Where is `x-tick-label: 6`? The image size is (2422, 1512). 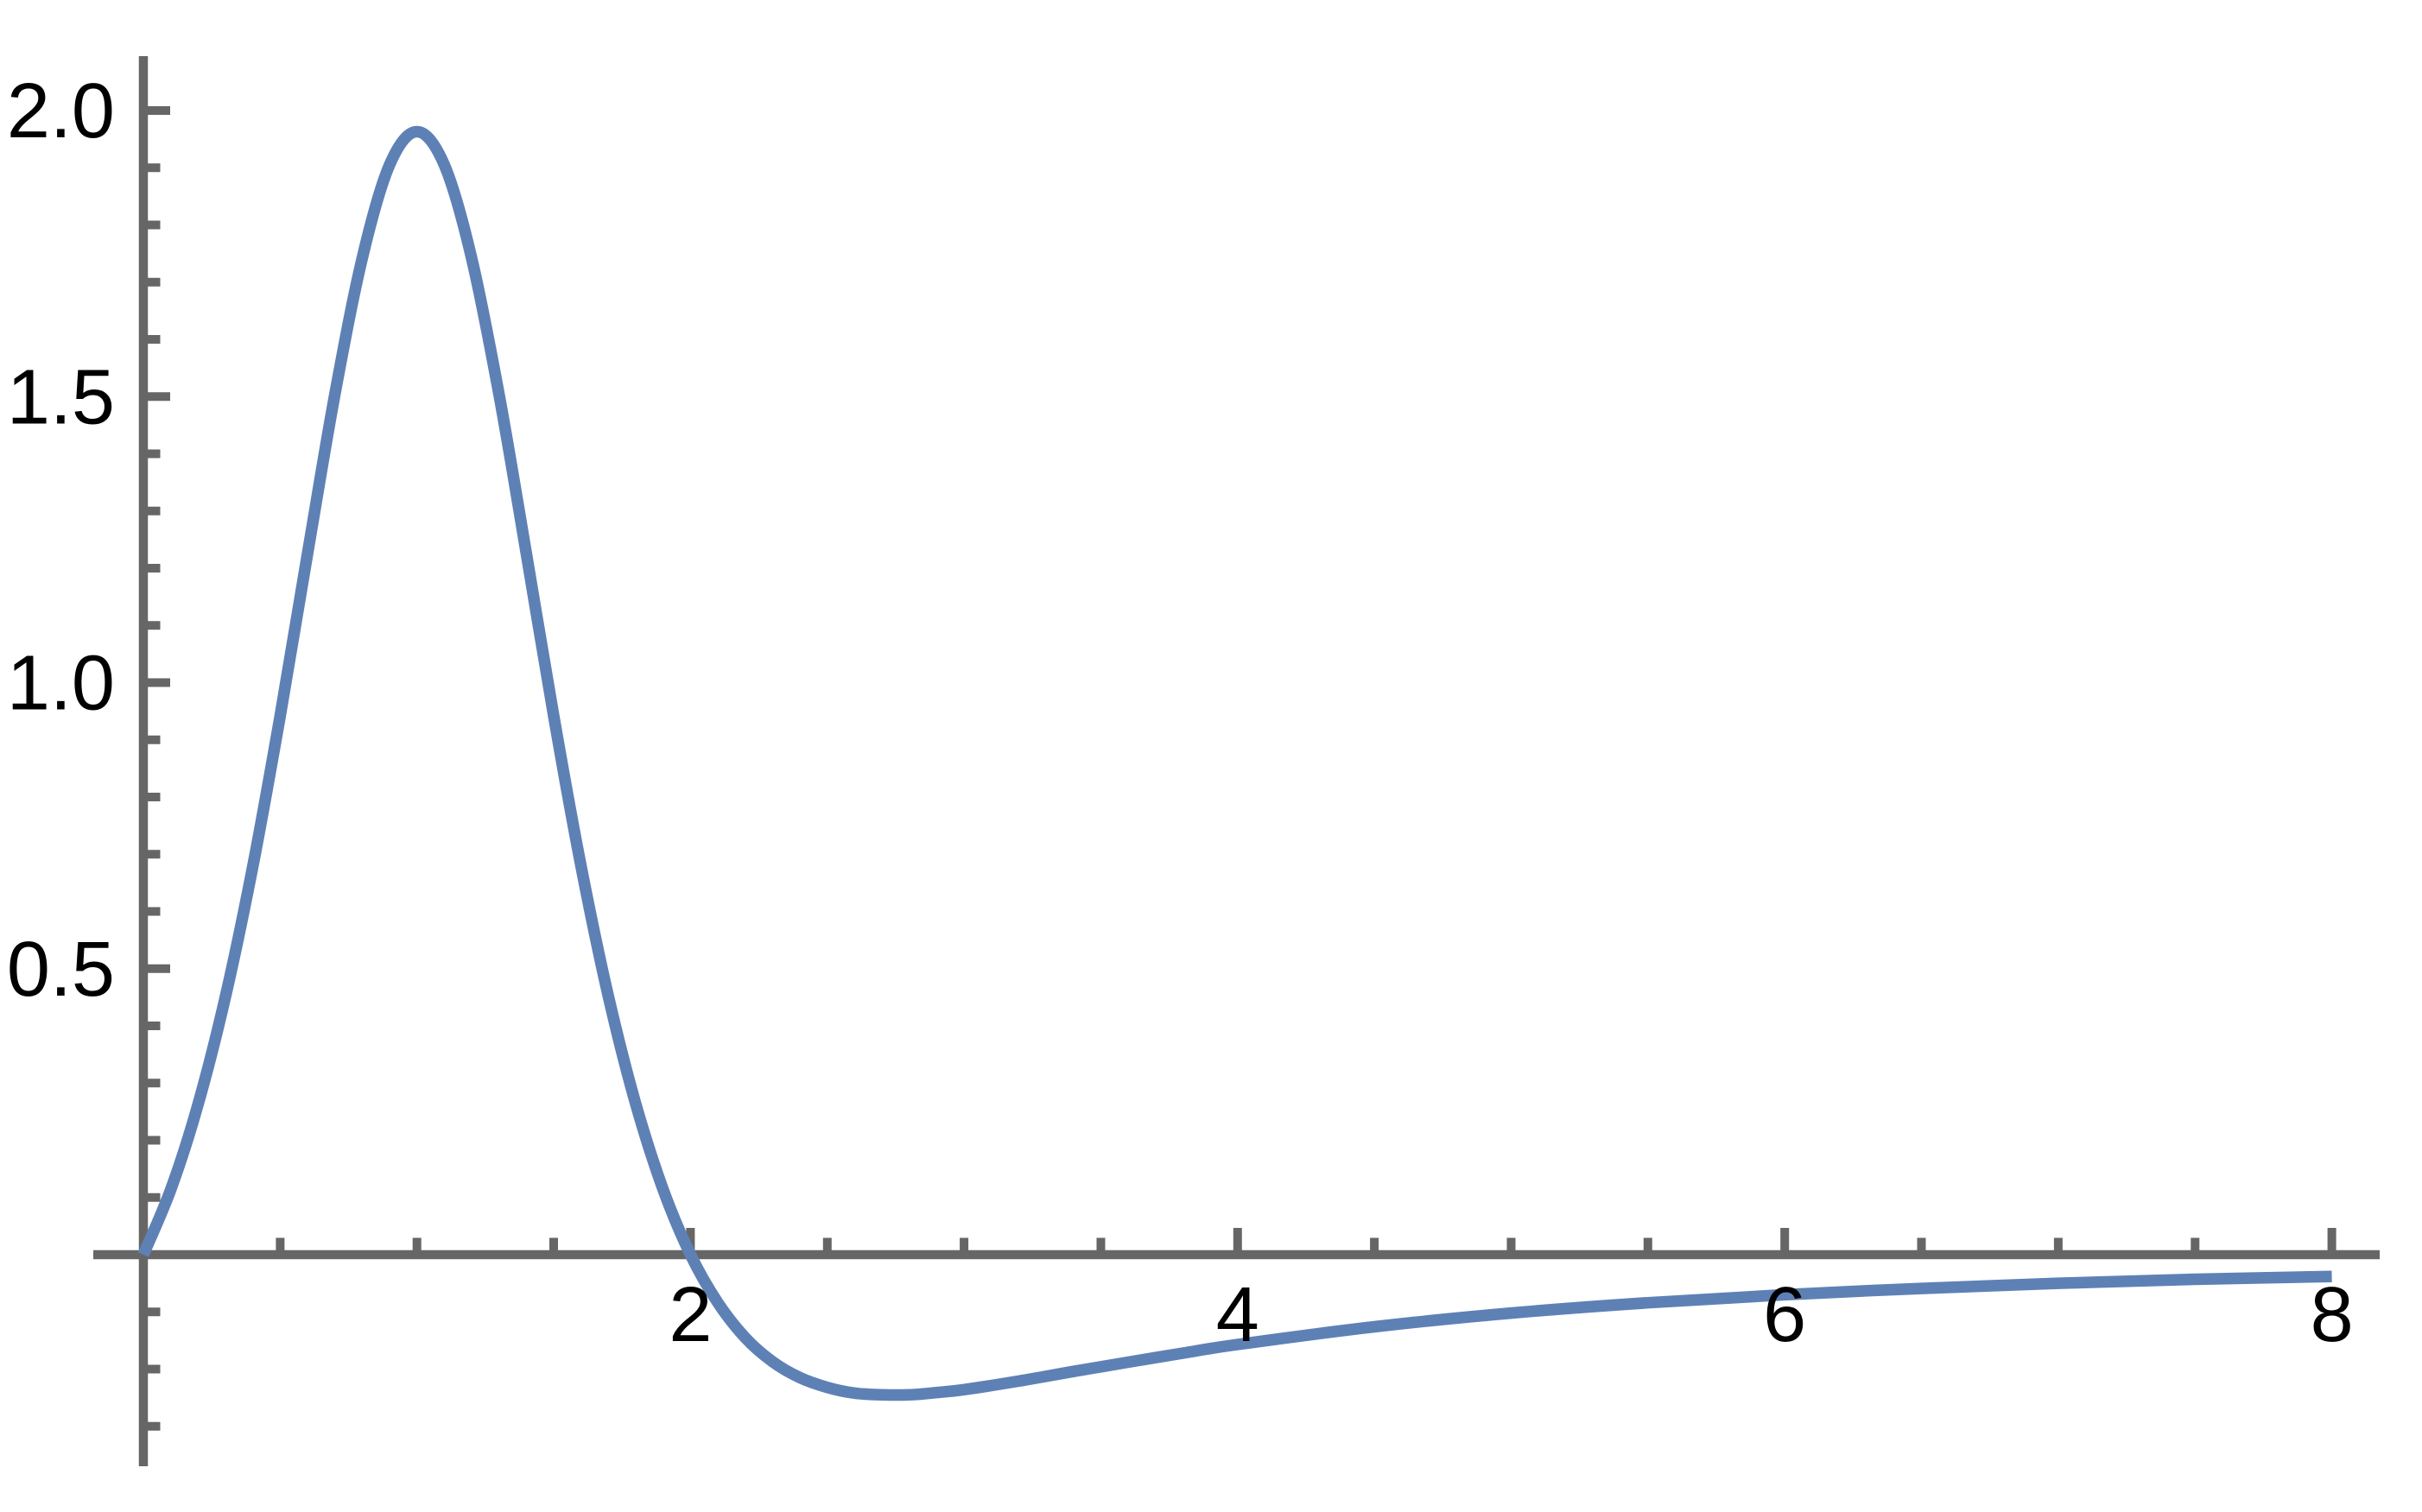 x-tick-label: 6 is located at coordinates (1784, 1315).